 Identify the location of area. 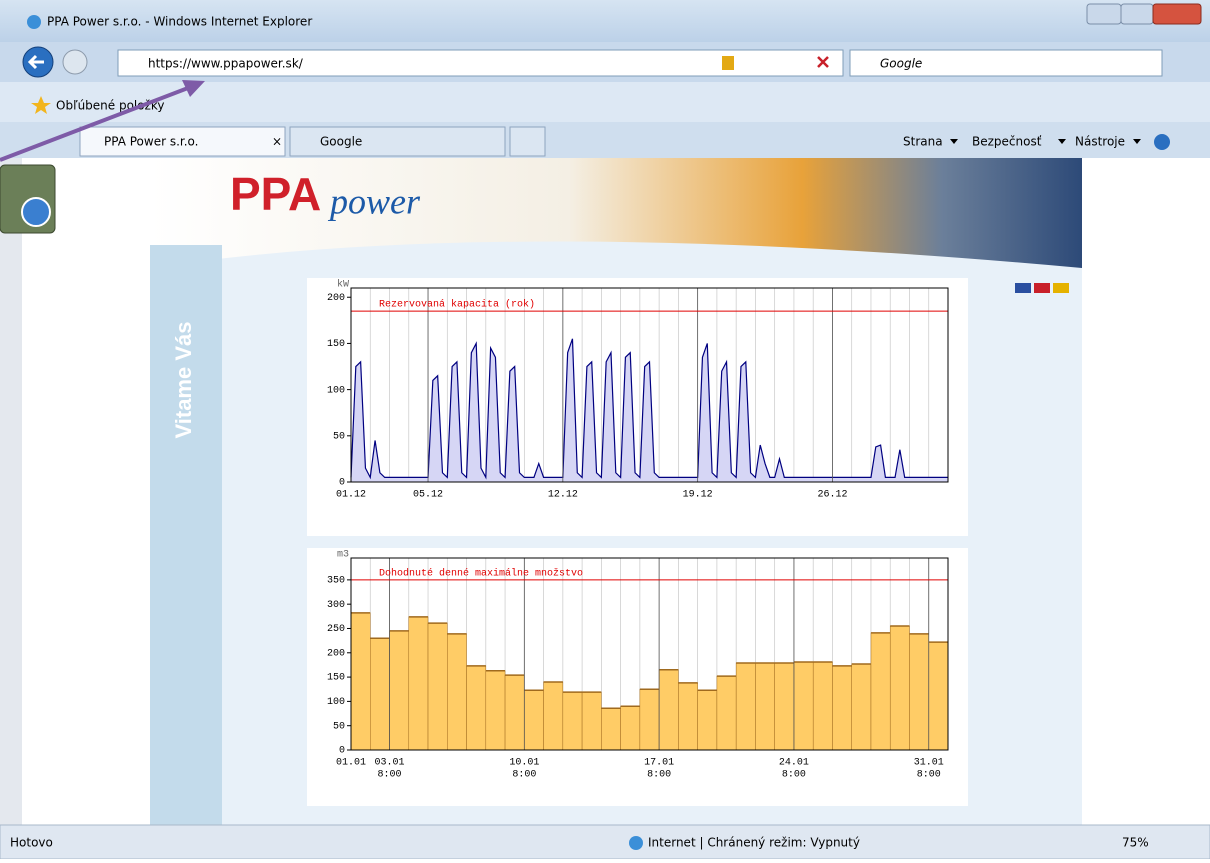
(649, 410).